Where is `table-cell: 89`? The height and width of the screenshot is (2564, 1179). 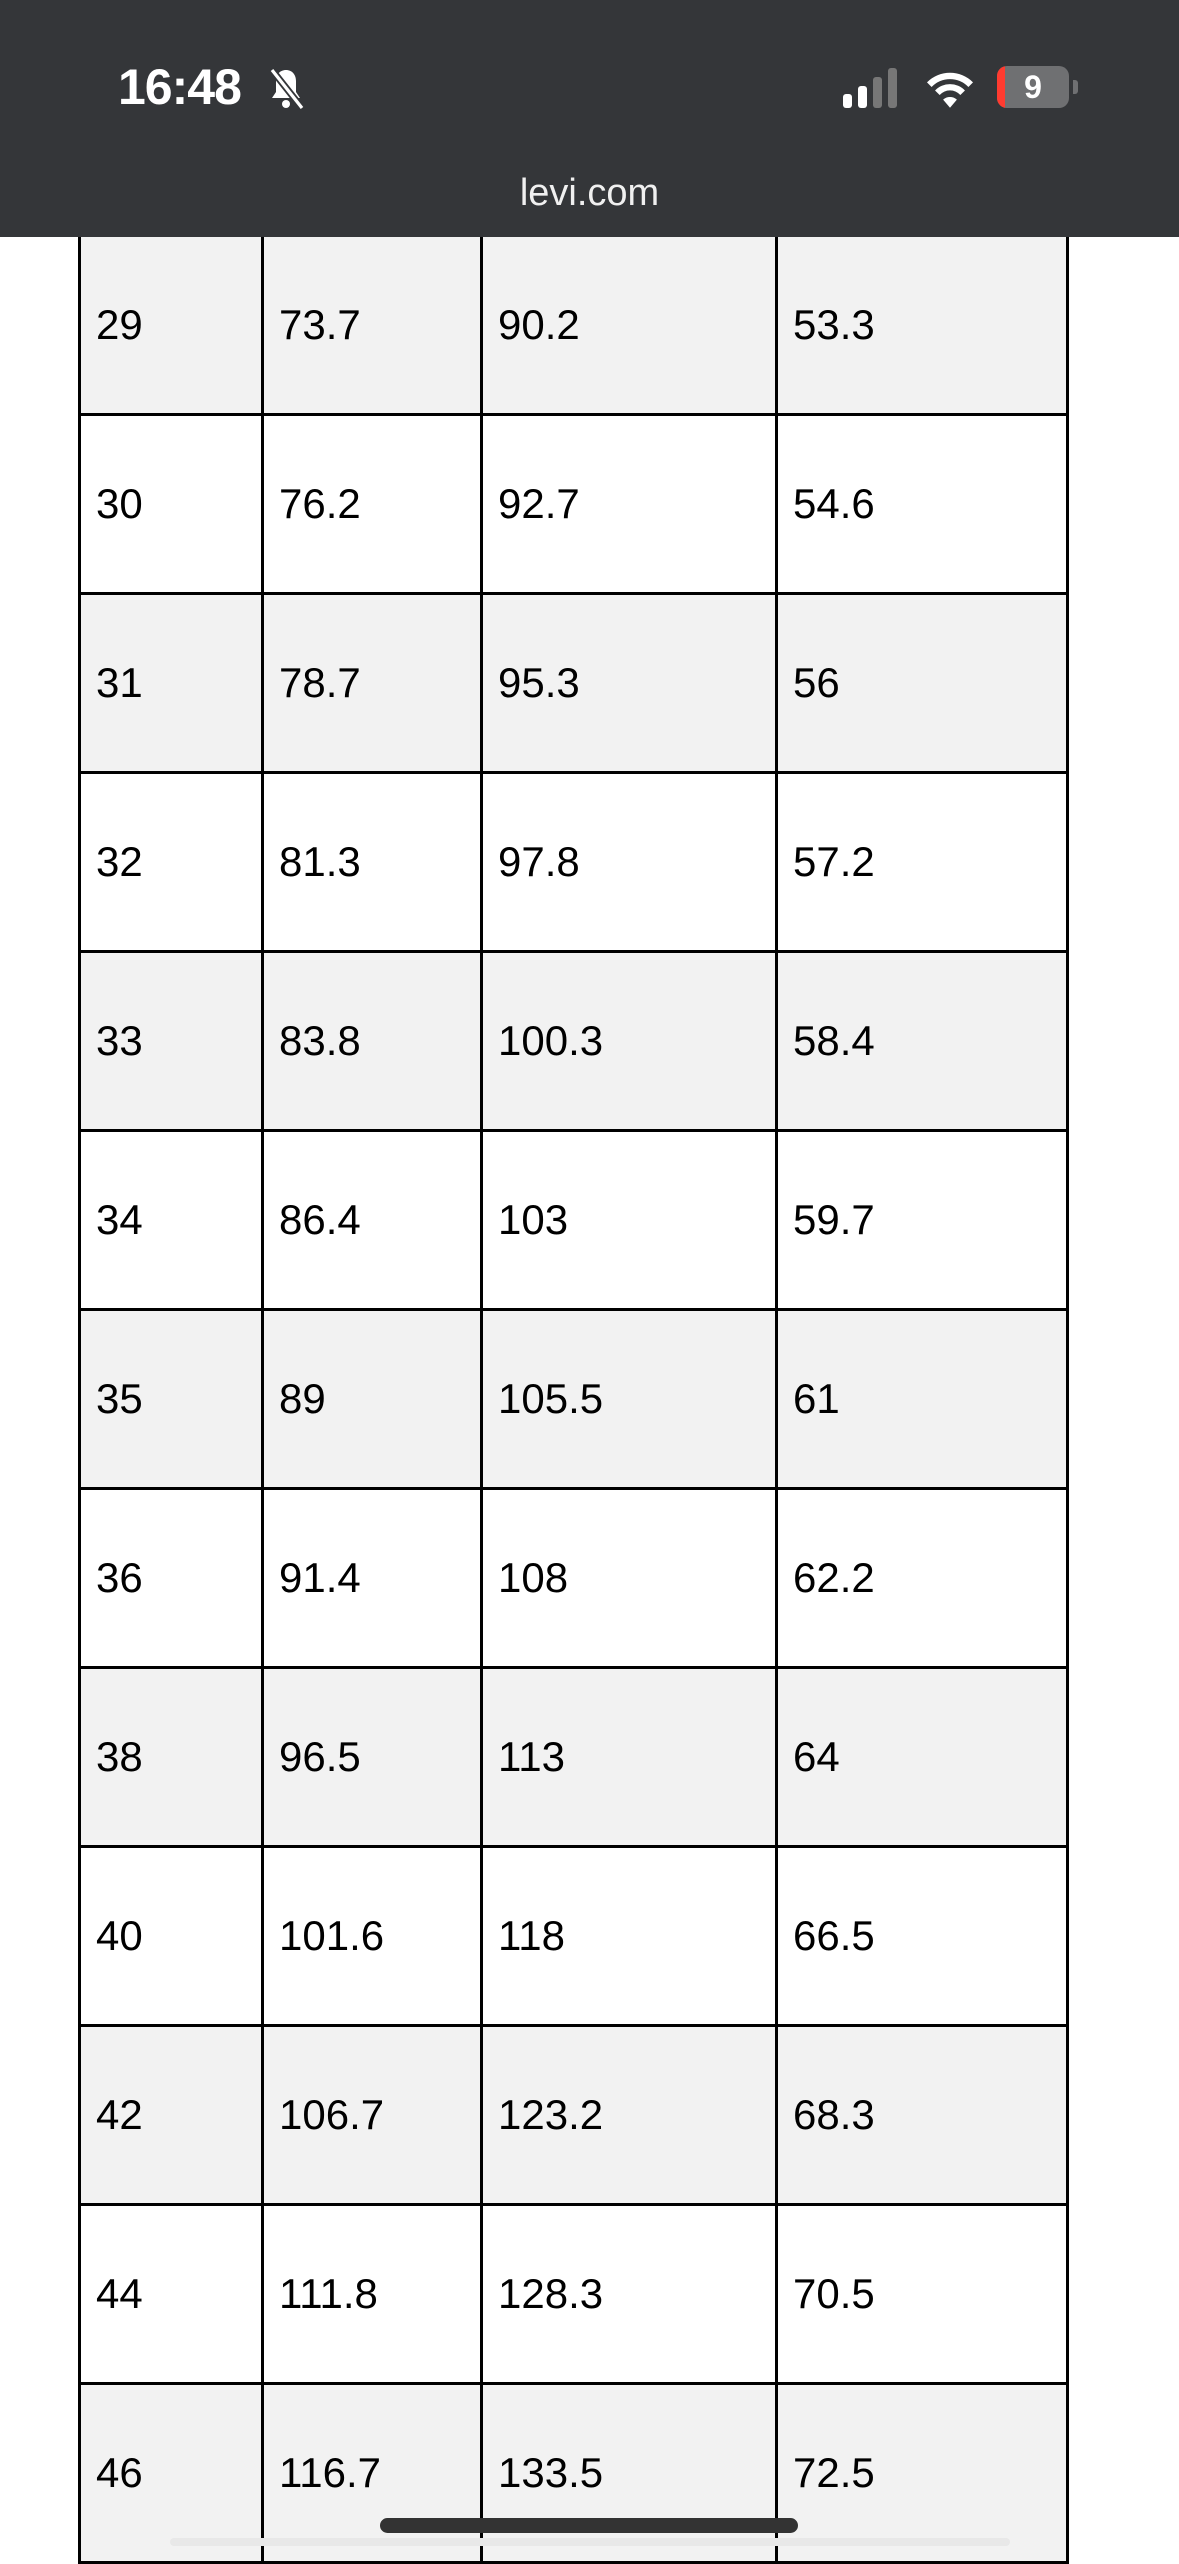 table-cell: 89 is located at coordinates (372, 1399).